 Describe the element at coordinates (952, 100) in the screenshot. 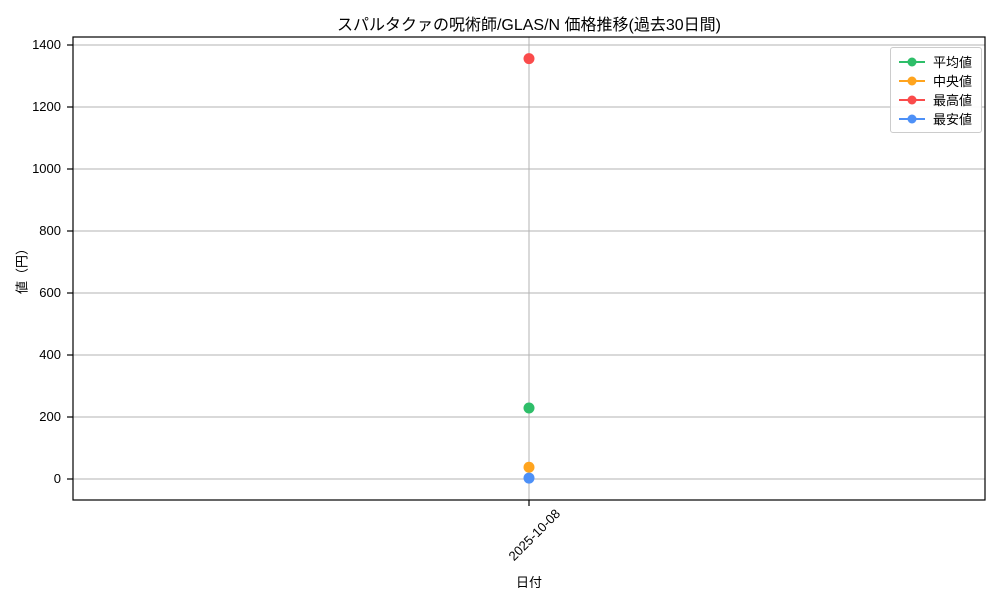

I see `legend-label-max: 最高値` at that location.